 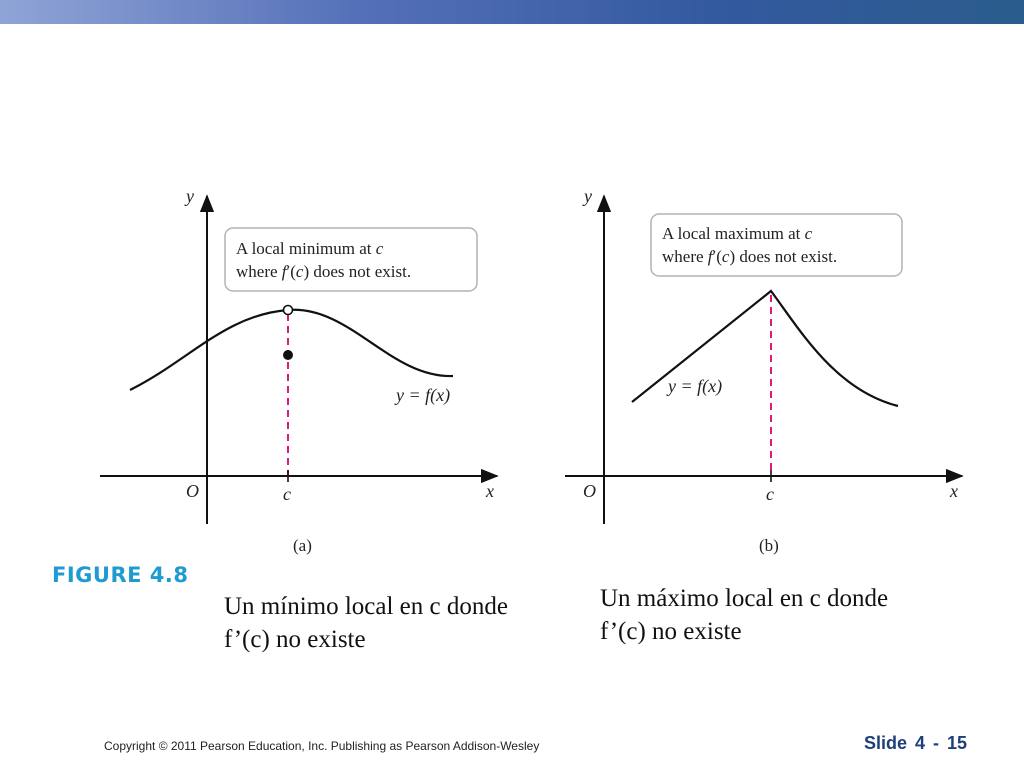 I want to click on panel-a-c-label: c, so click(x=287, y=494).